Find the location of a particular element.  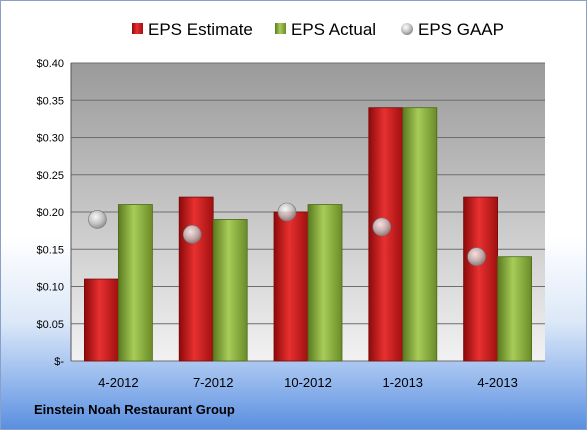

legend-swatch-eps-estimate is located at coordinates (137, 28).